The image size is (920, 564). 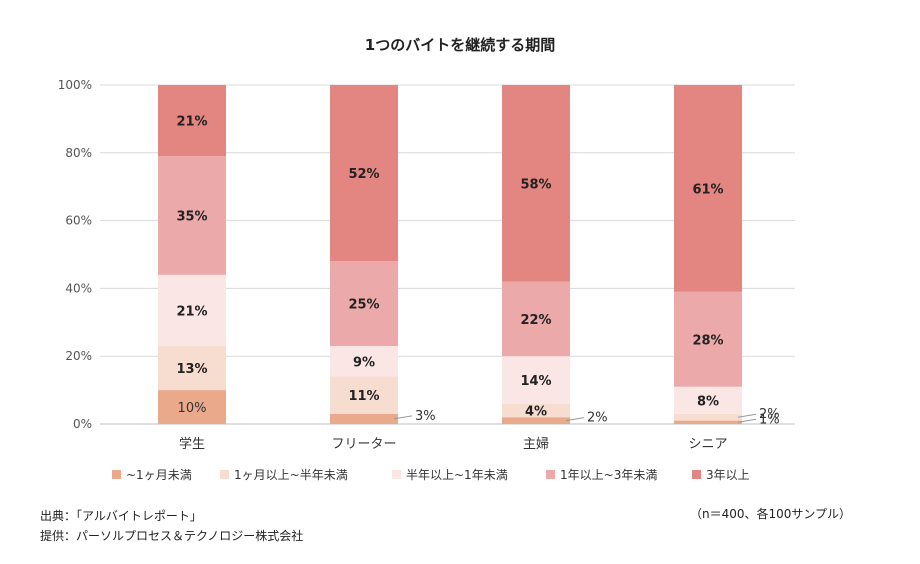 I want to click on legend-label: ~1ヶ月未満, so click(x=159, y=475).